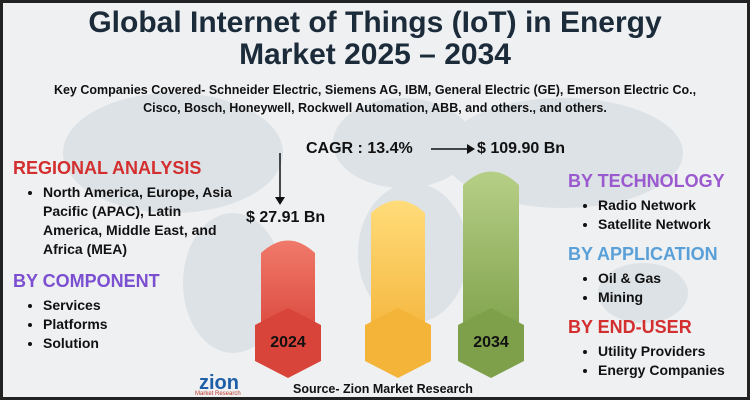 The width and height of the screenshot is (750, 400). What do you see at coordinates (643, 254) in the screenshot?
I see `section-title: BY APPLICATION` at bounding box center [643, 254].